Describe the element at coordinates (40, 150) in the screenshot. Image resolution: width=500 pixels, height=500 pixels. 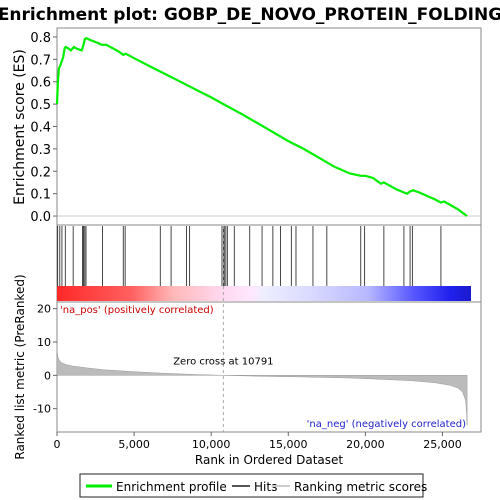
I see `es-tick-label: 0.3` at that location.